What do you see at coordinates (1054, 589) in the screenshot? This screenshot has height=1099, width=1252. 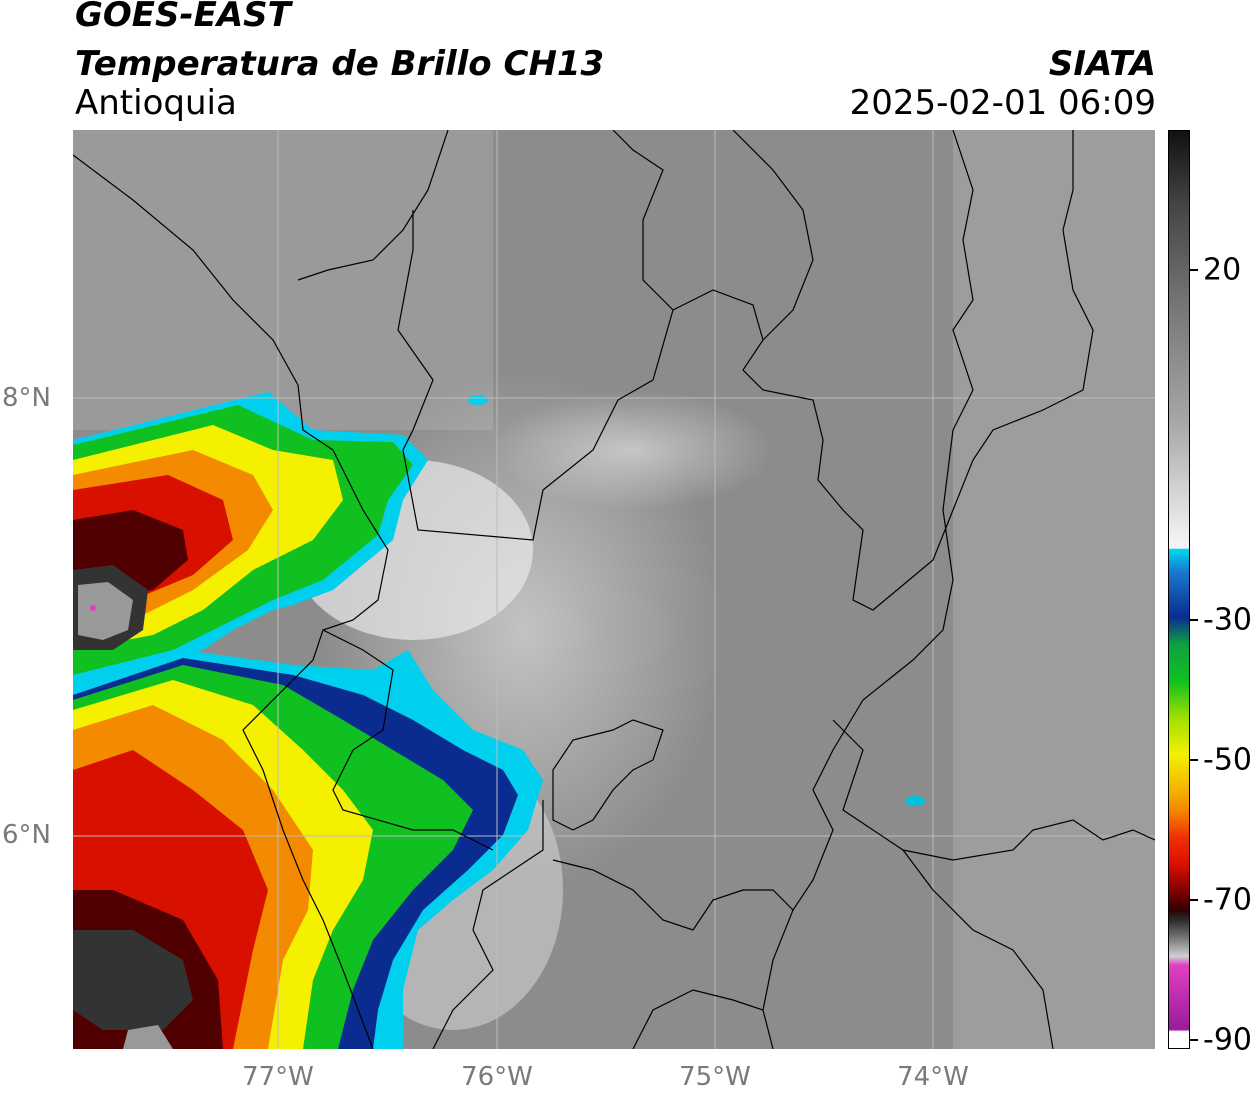 I see `grey-east-area` at bounding box center [1054, 589].